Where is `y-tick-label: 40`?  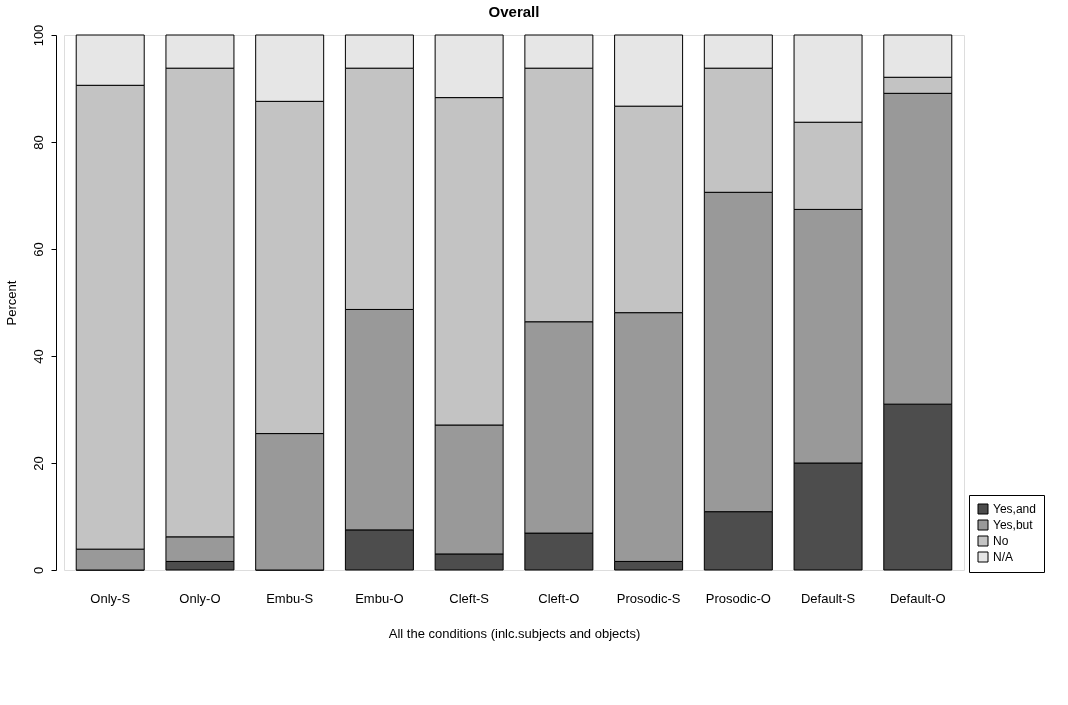 y-tick-label: 40 is located at coordinates (38, 356).